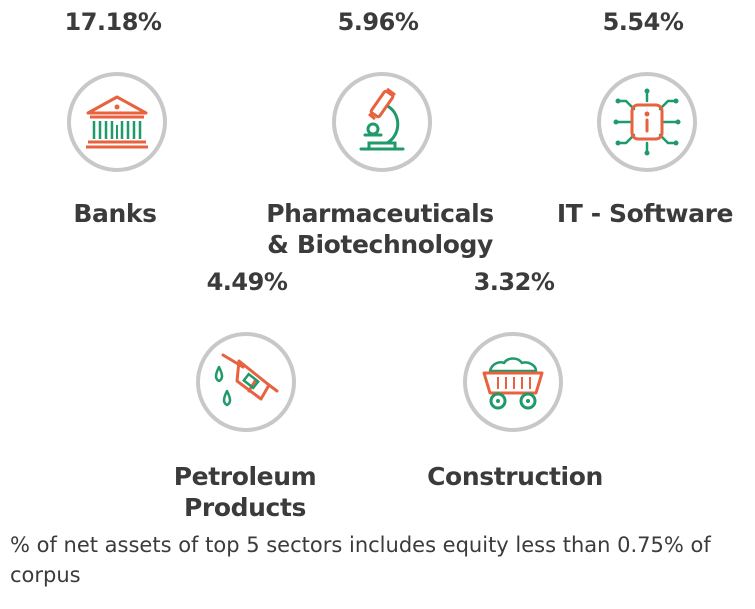 The image size is (755, 609). What do you see at coordinates (380, 229) in the screenshot?
I see `pharma-label: Pharmaceuticals & Biotechnology` at bounding box center [380, 229].